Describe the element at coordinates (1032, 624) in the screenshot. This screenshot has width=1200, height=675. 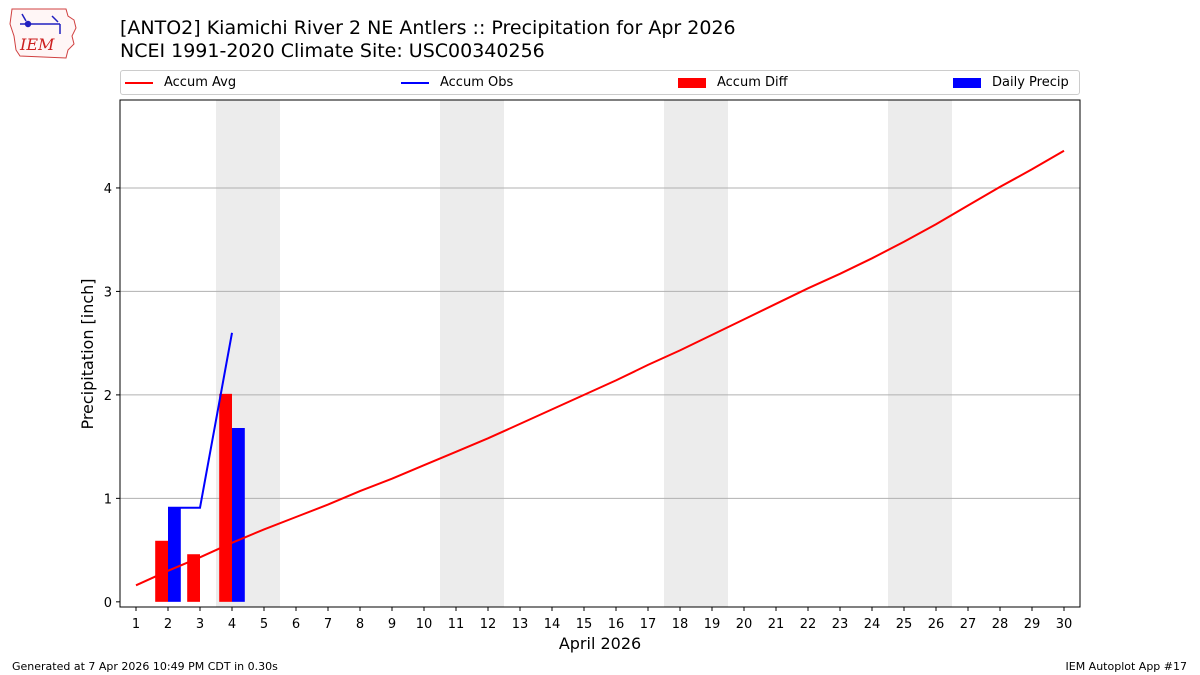
I see `x-tick-label: 29` at that location.